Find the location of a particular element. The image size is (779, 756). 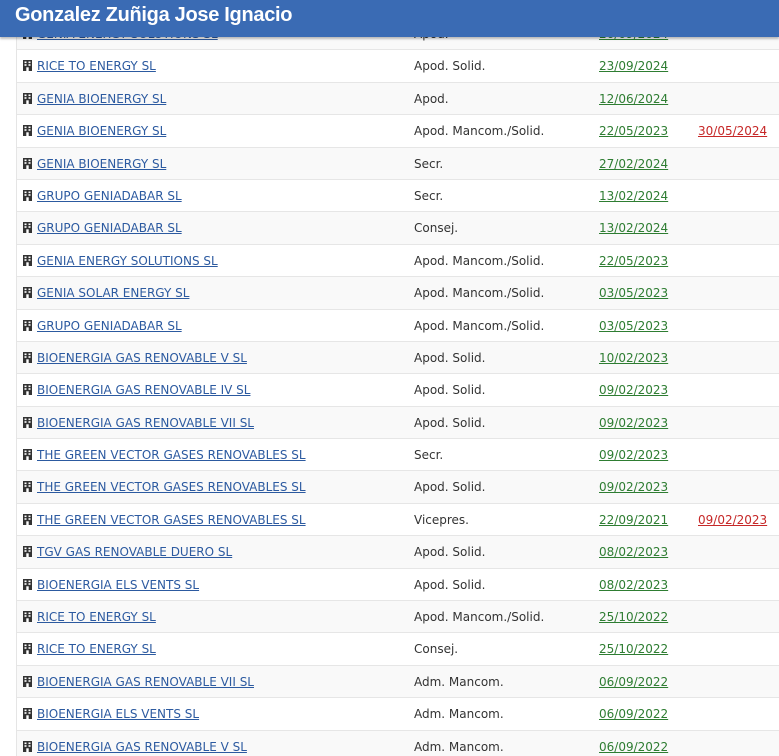

role-cell: Apod. Mancom./Solid. is located at coordinates (479, 617).